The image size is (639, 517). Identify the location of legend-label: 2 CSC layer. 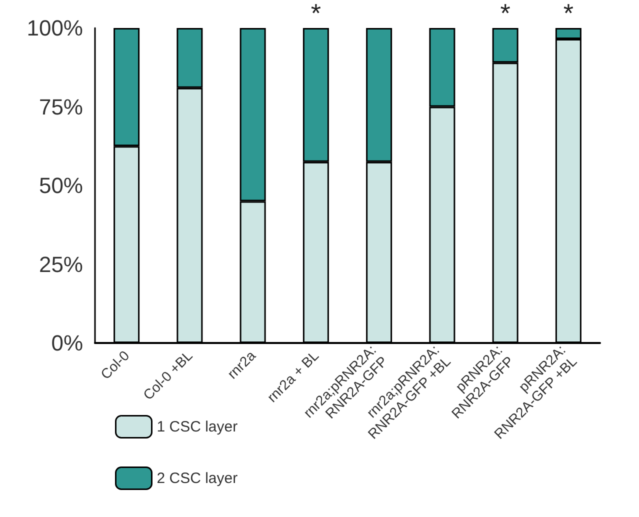
(197, 478).